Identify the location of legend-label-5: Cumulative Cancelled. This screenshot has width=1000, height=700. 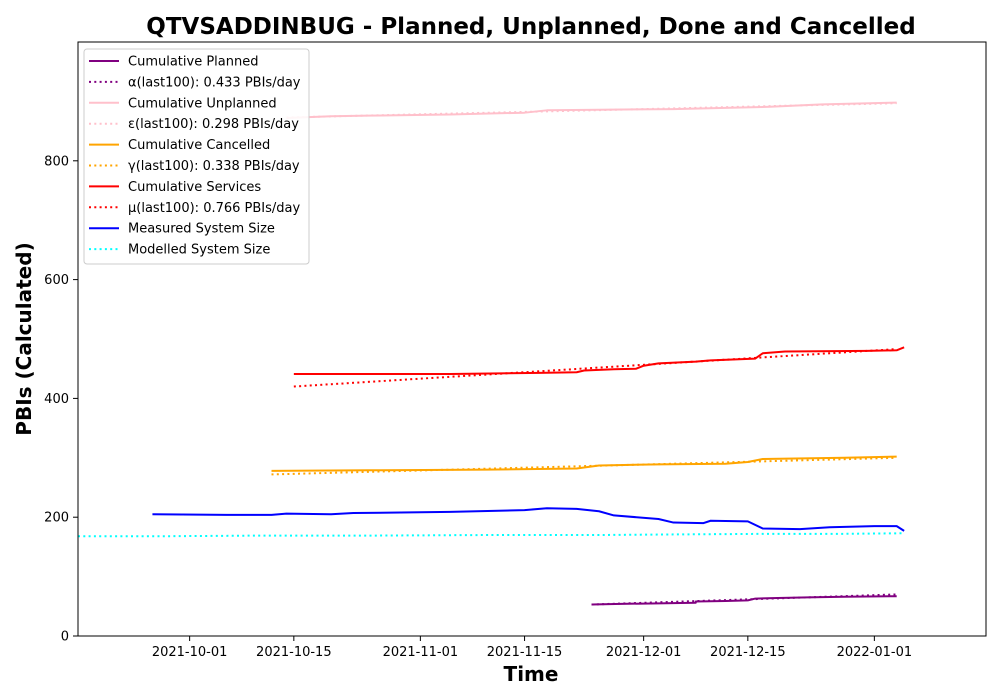
(199, 145).